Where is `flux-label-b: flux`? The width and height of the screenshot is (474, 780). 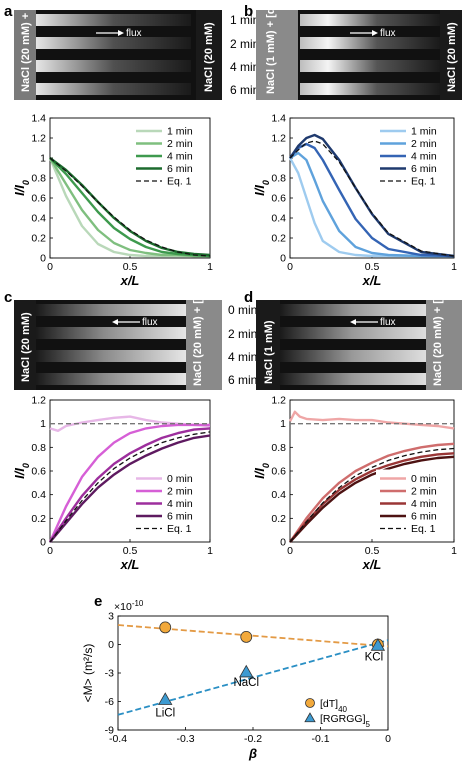 flux-label-b: flux is located at coordinates (388, 33).